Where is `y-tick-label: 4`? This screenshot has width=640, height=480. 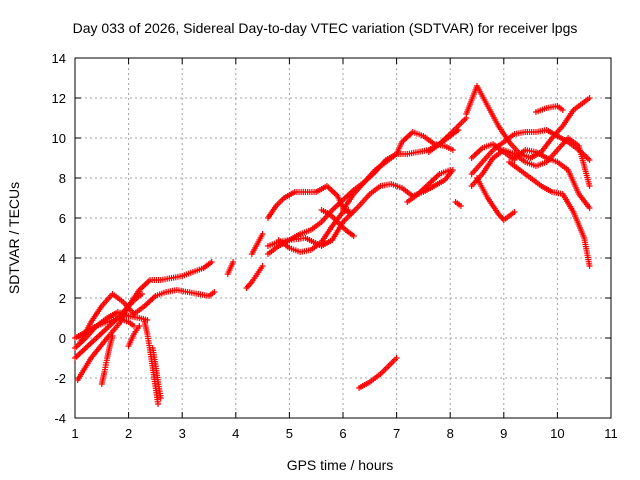
y-tick-label: 4 is located at coordinates (62, 258).